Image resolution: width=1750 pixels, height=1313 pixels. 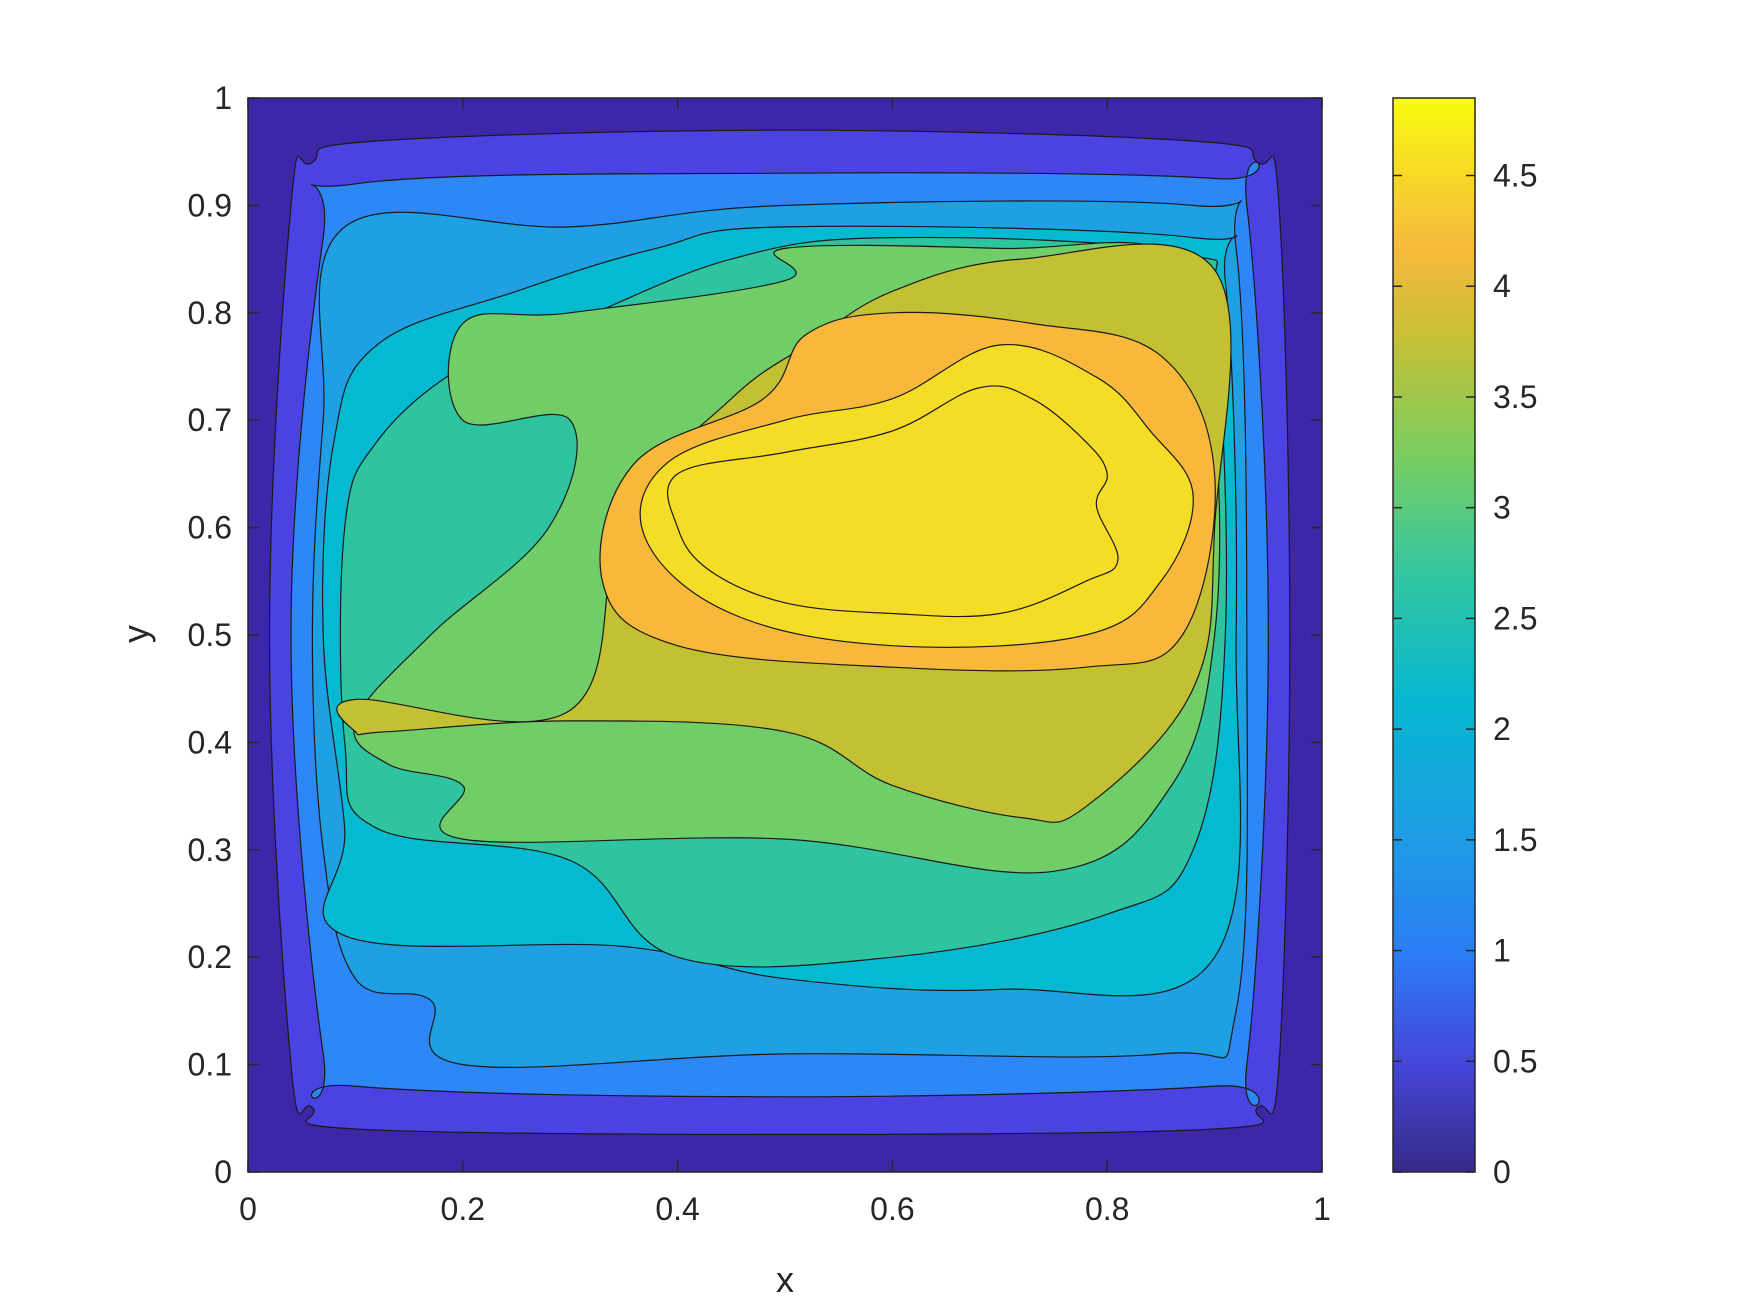 I want to click on x-tick-label: 0.2, so click(x=463, y=1209).